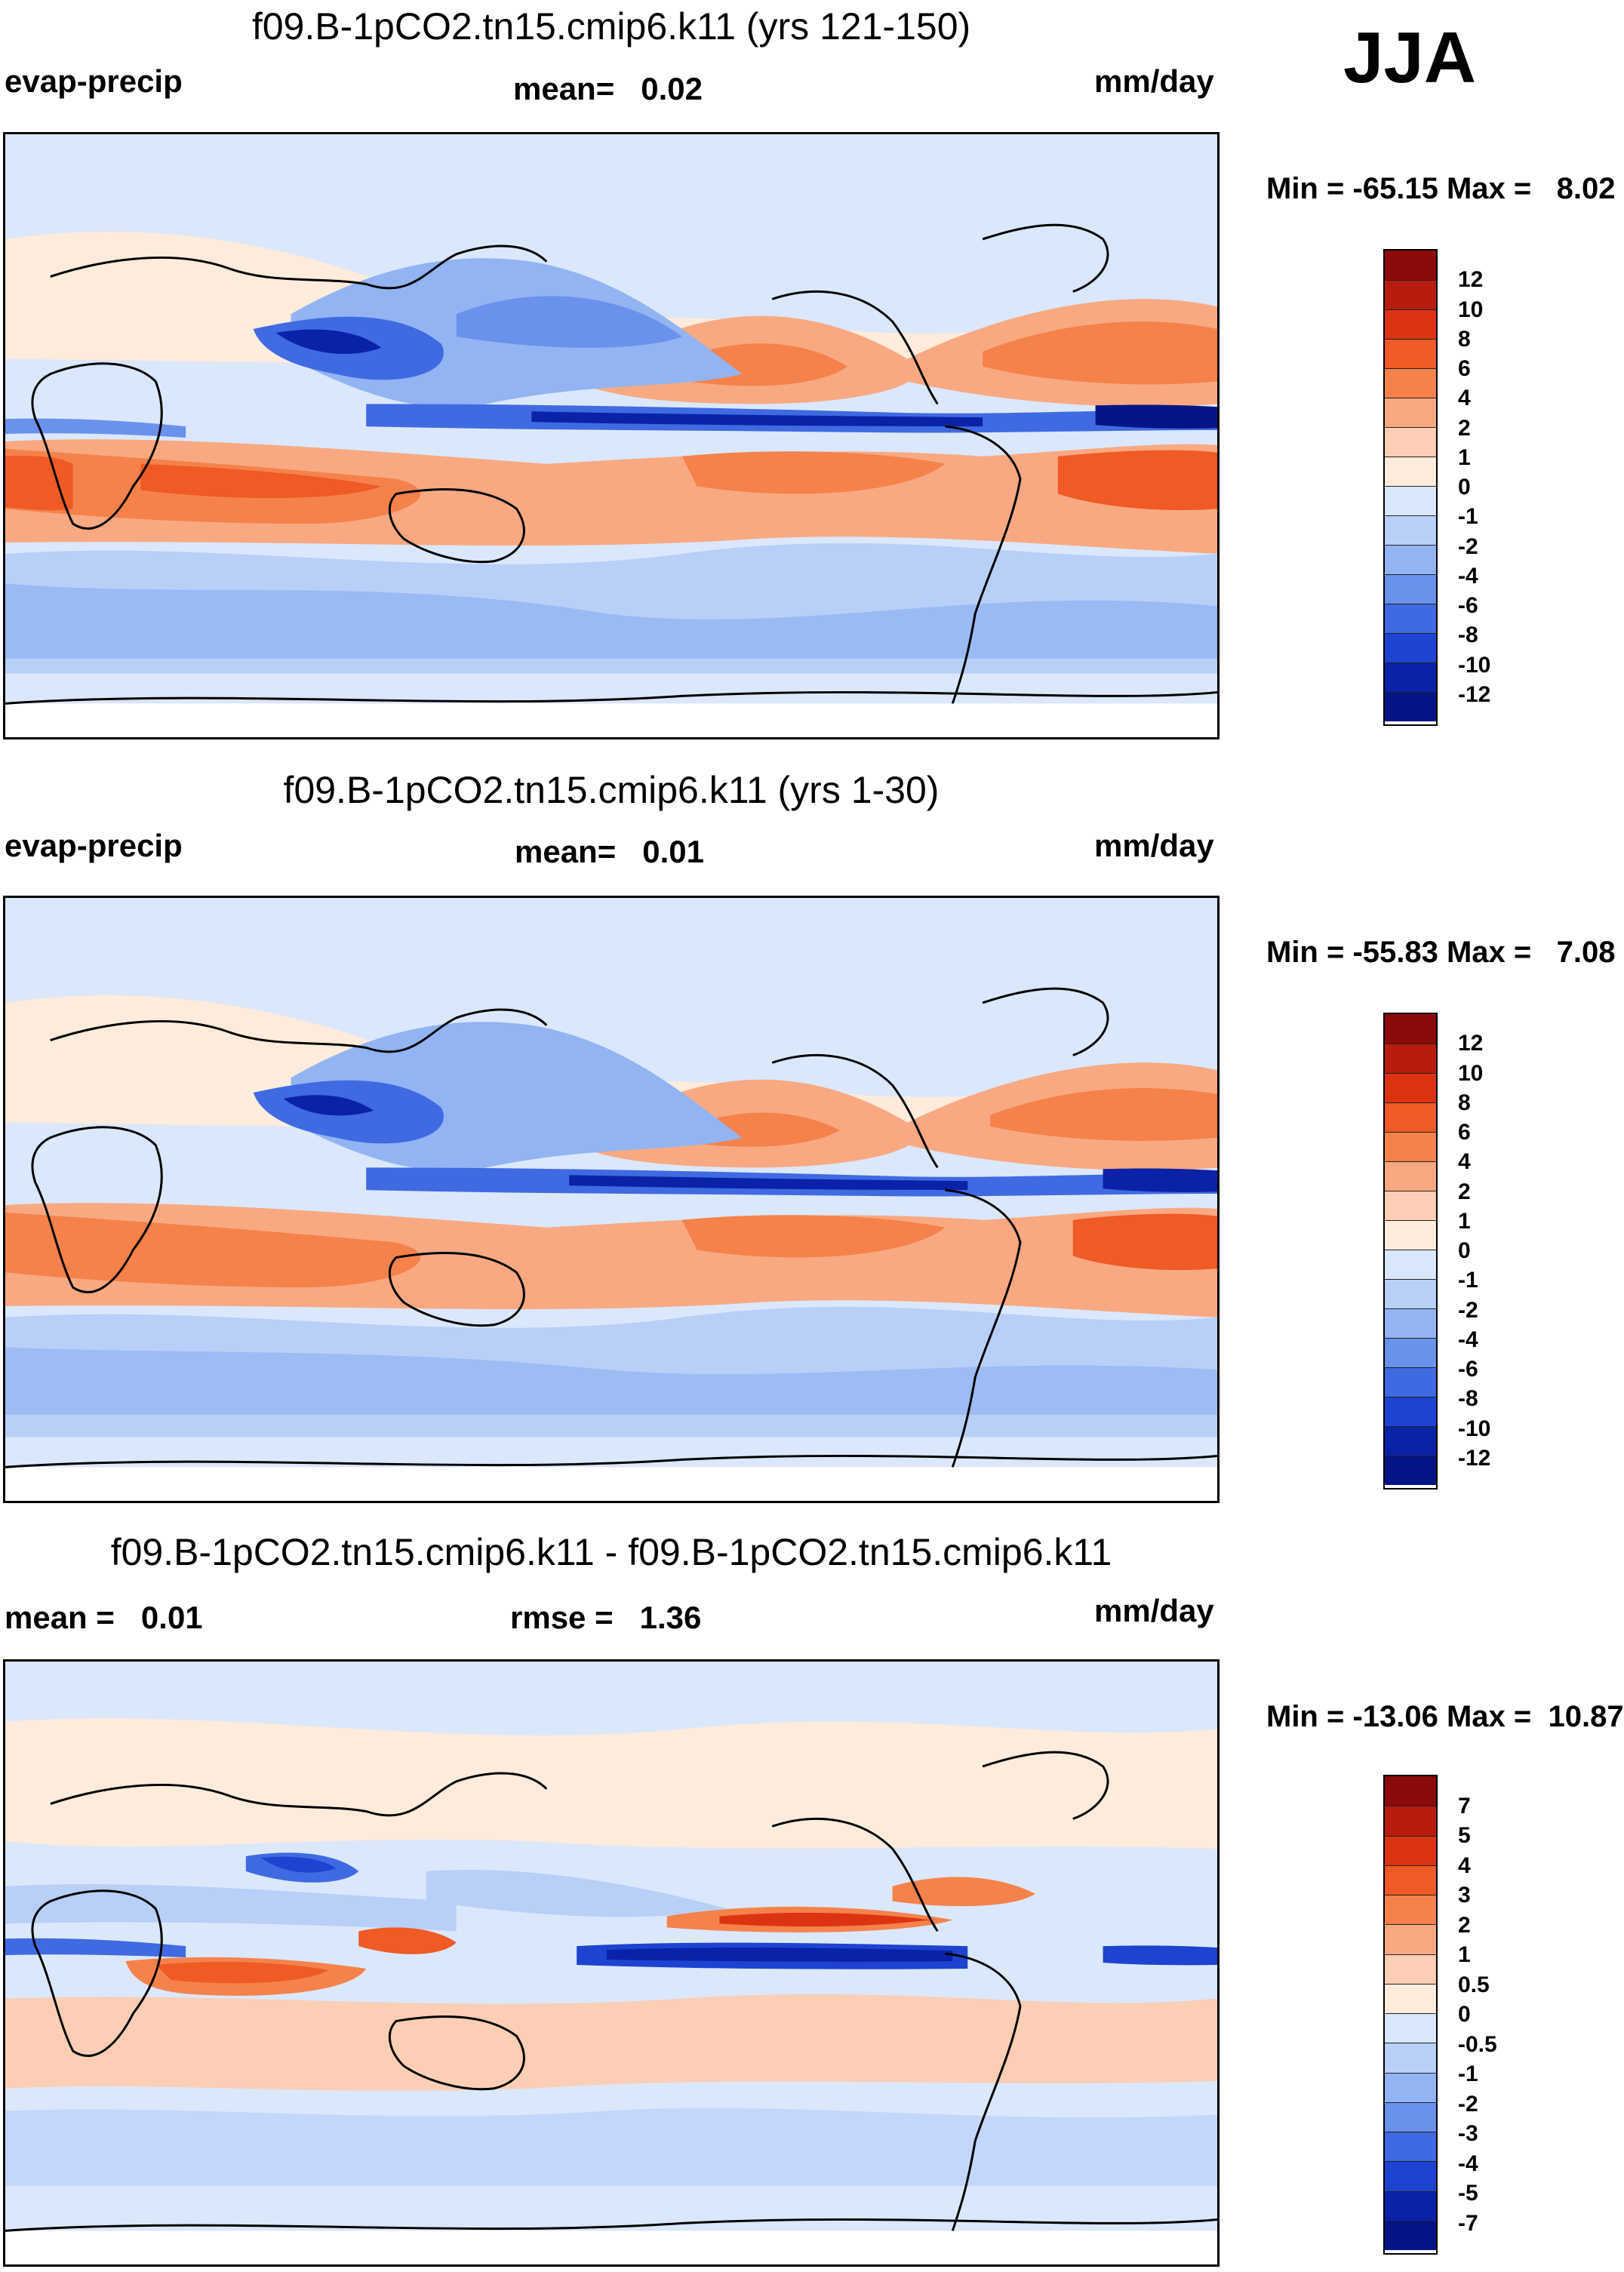  I want to click on panel-2-colorbar, so click(1410, 1251).